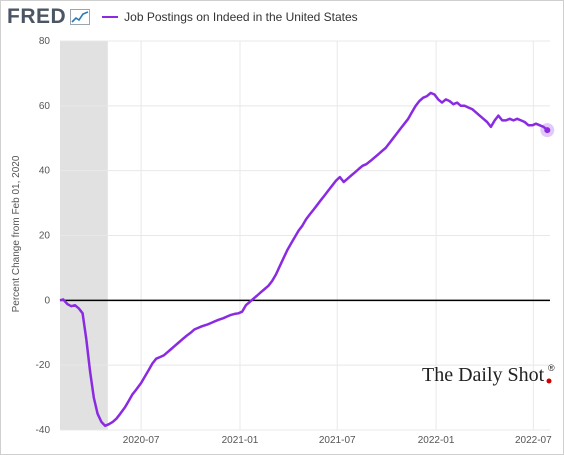  I want to click on y-tick-label: -20, so click(43, 365).